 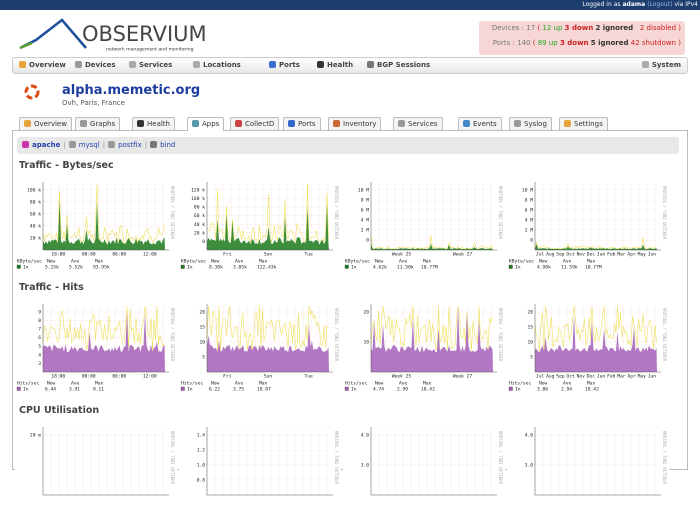 What do you see at coordinates (84, 145) in the screenshot?
I see `app-link: mysql` at bounding box center [84, 145].